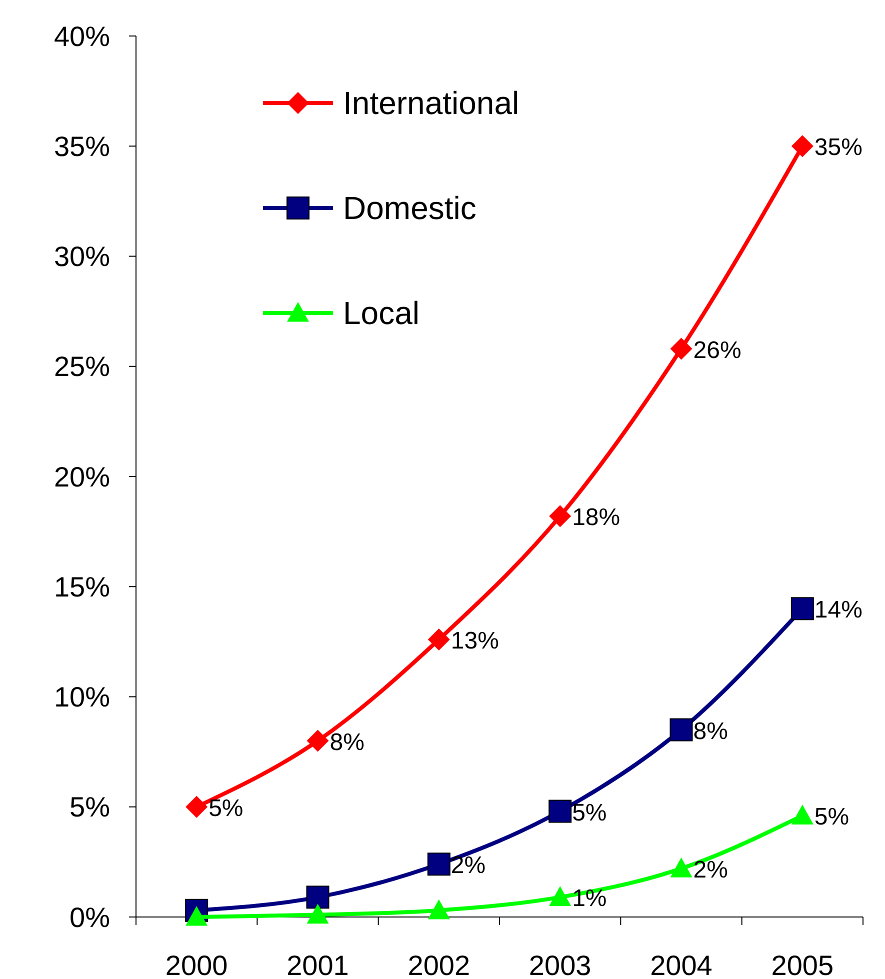  What do you see at coordinates (90, 917) in the screenshot?
I see `y-tick-label: 0%` at bounding box center [90, 917].